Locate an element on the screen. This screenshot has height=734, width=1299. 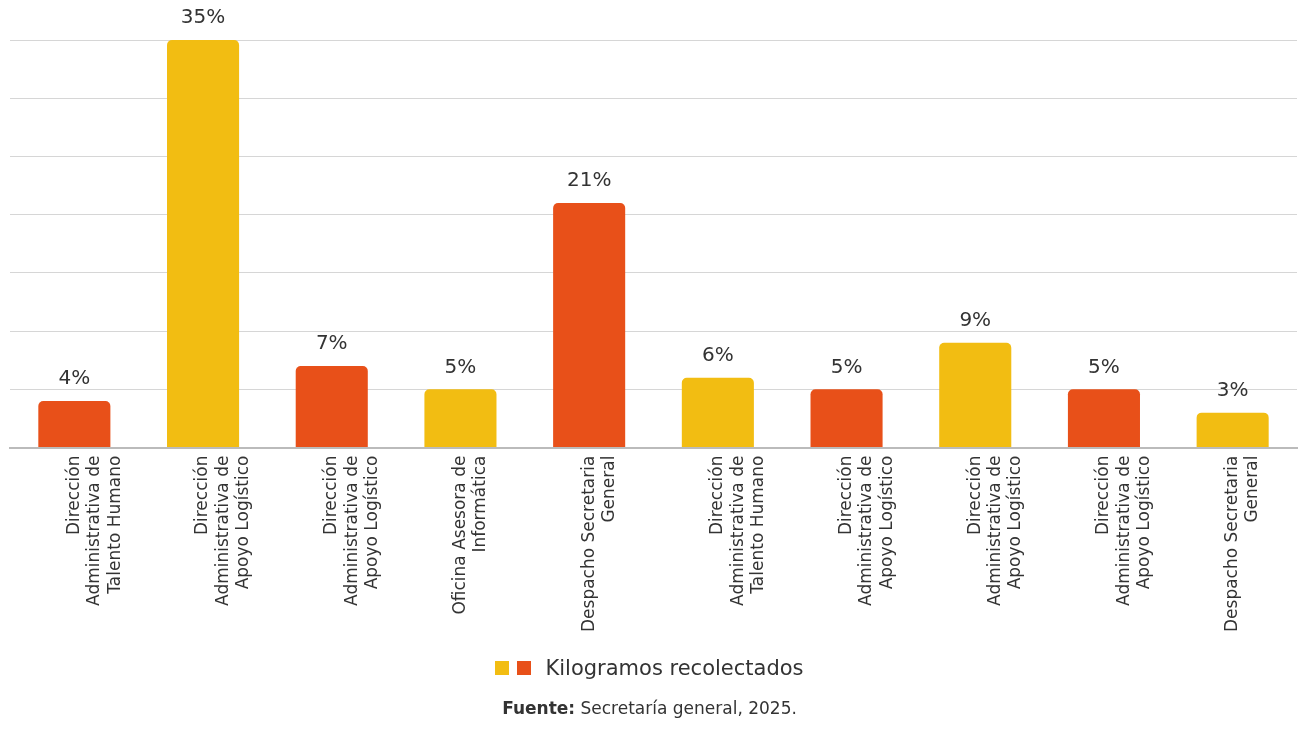
data-label: 4% is located at coordinates (74, 377).